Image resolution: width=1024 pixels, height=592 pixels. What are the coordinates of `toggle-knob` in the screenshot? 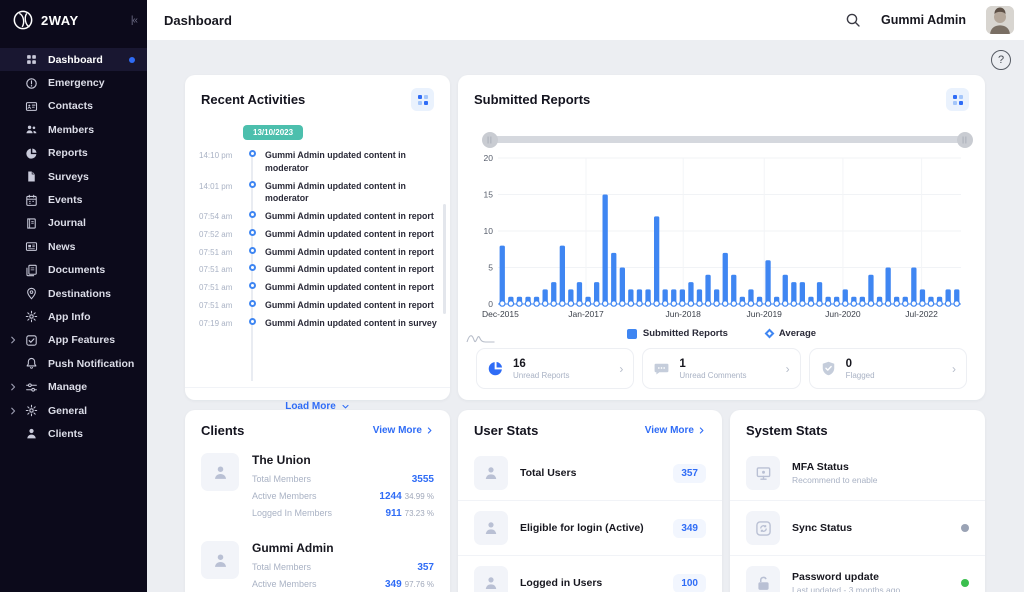 It's located at (960, 482).